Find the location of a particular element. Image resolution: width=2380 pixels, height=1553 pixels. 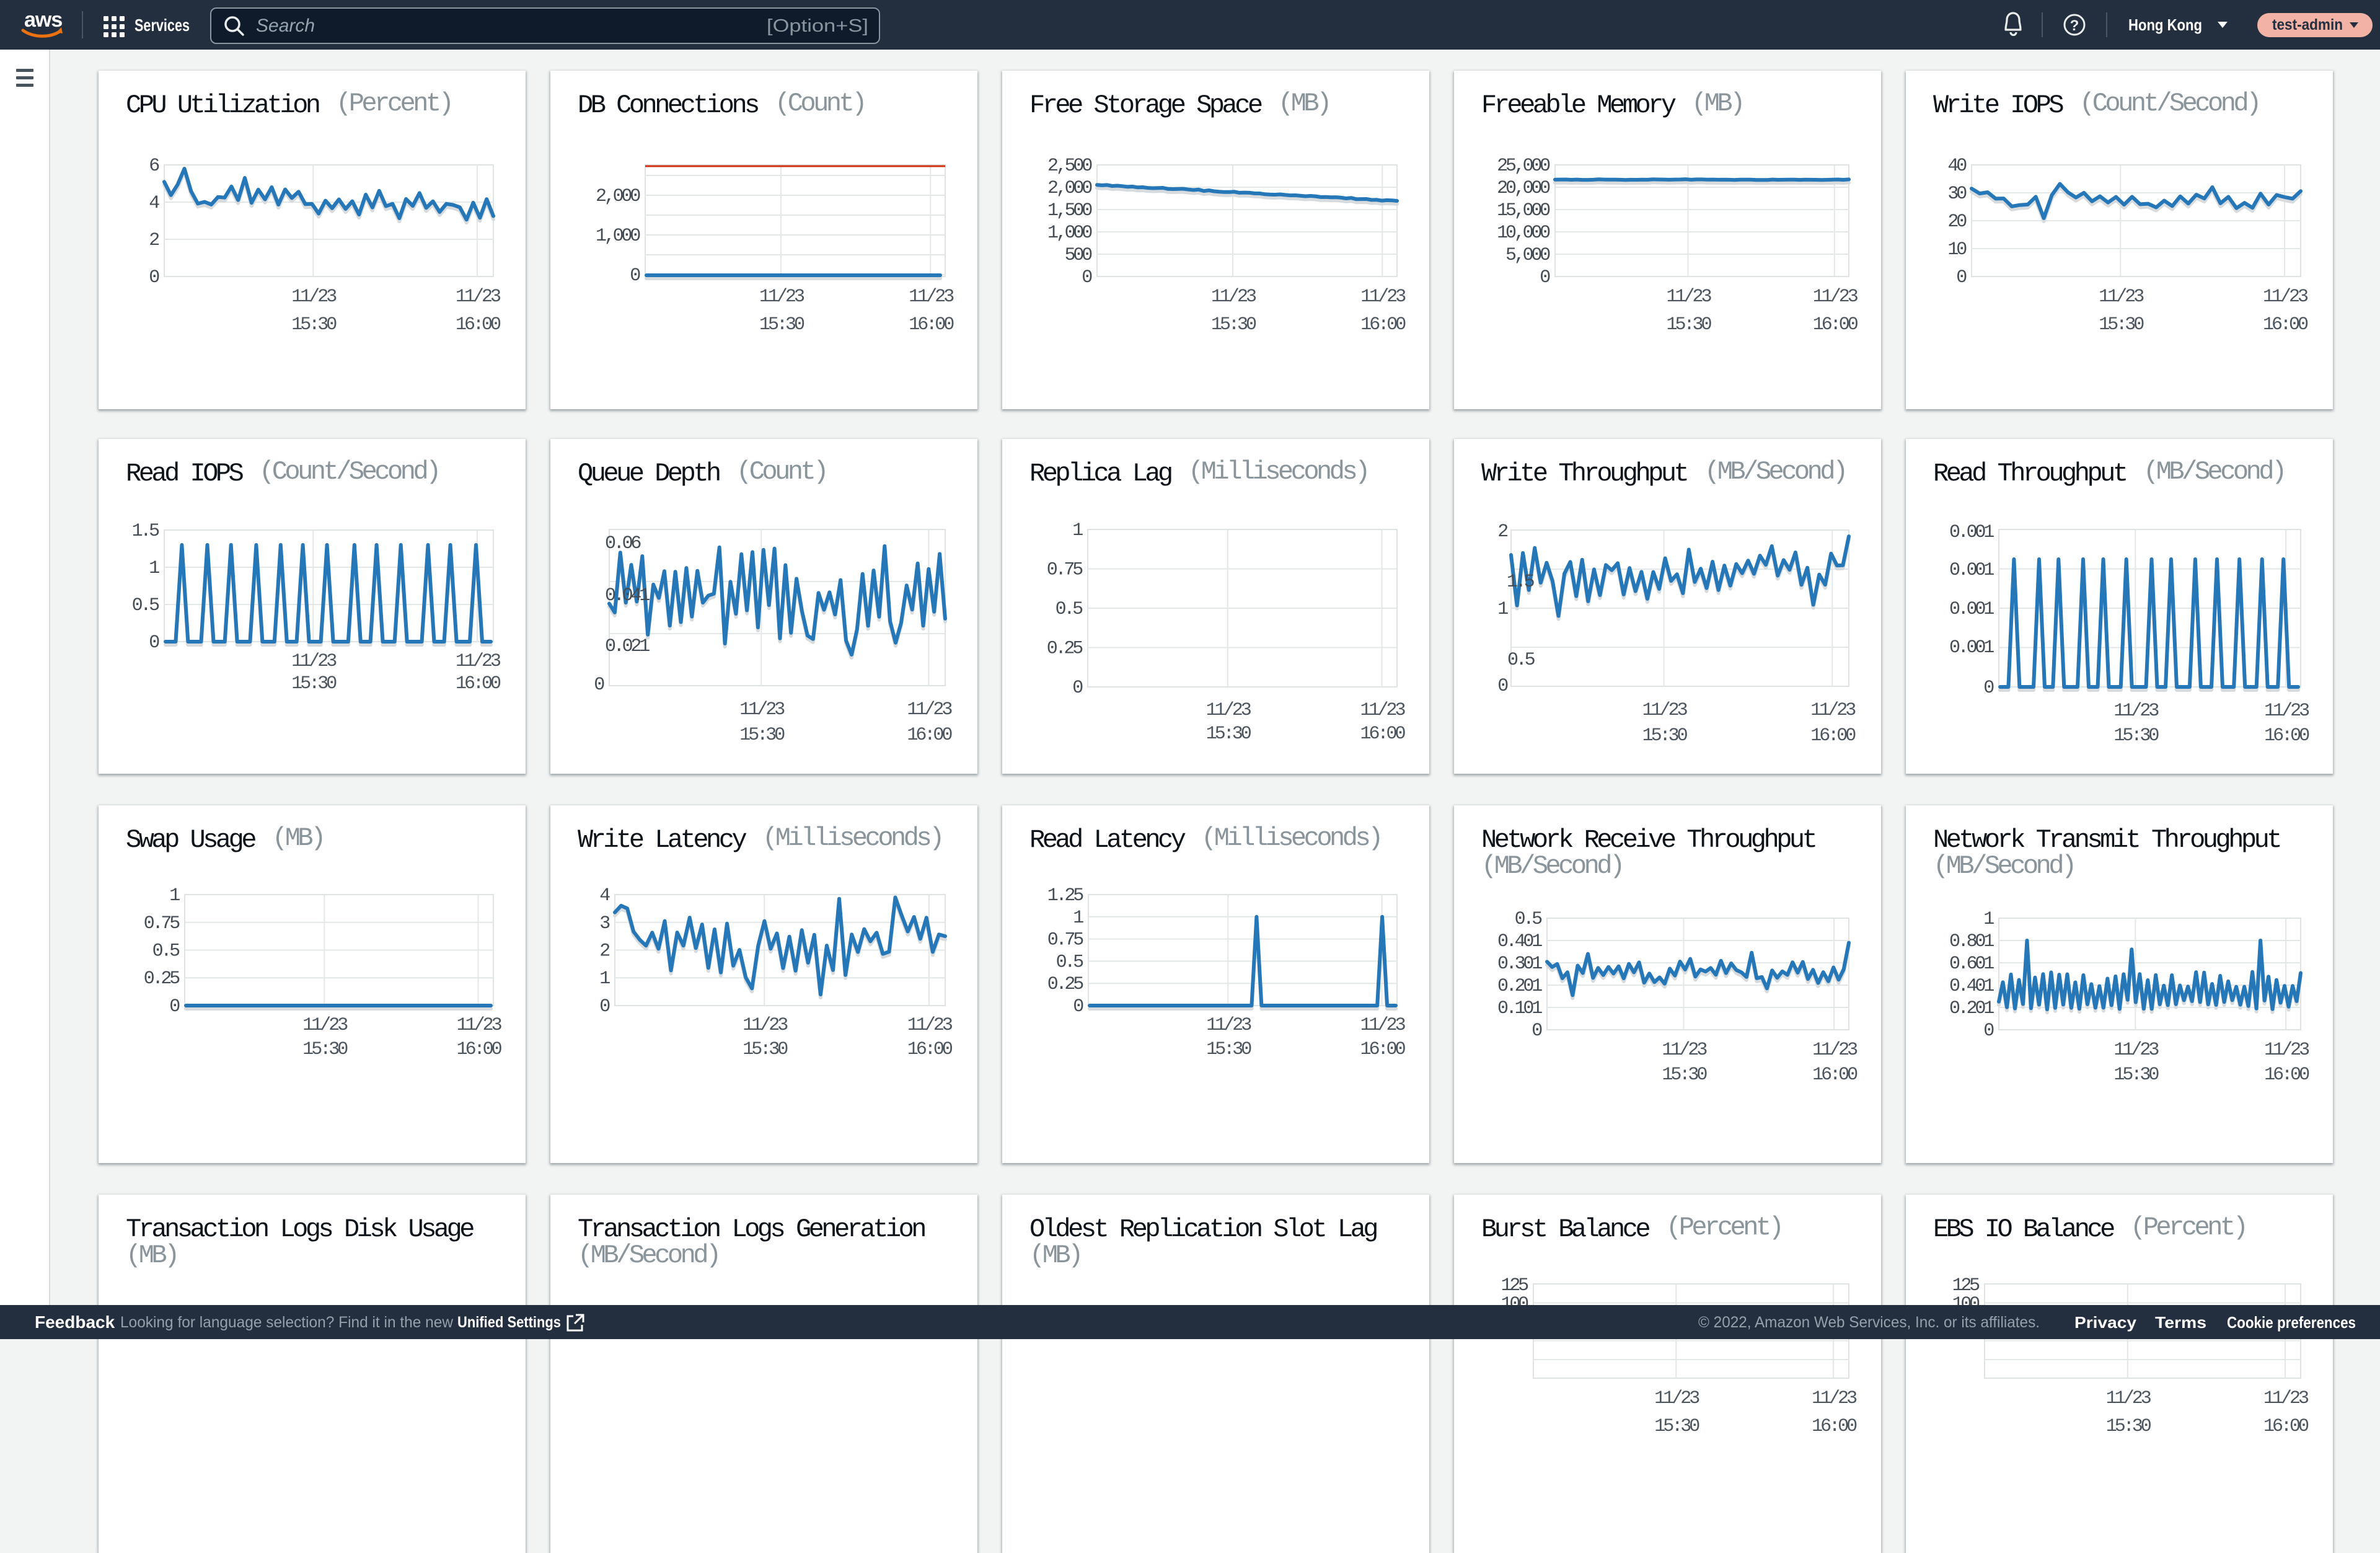

svg-text: Transaction Logs Disk Usage is located at coordinates (300, 1229).